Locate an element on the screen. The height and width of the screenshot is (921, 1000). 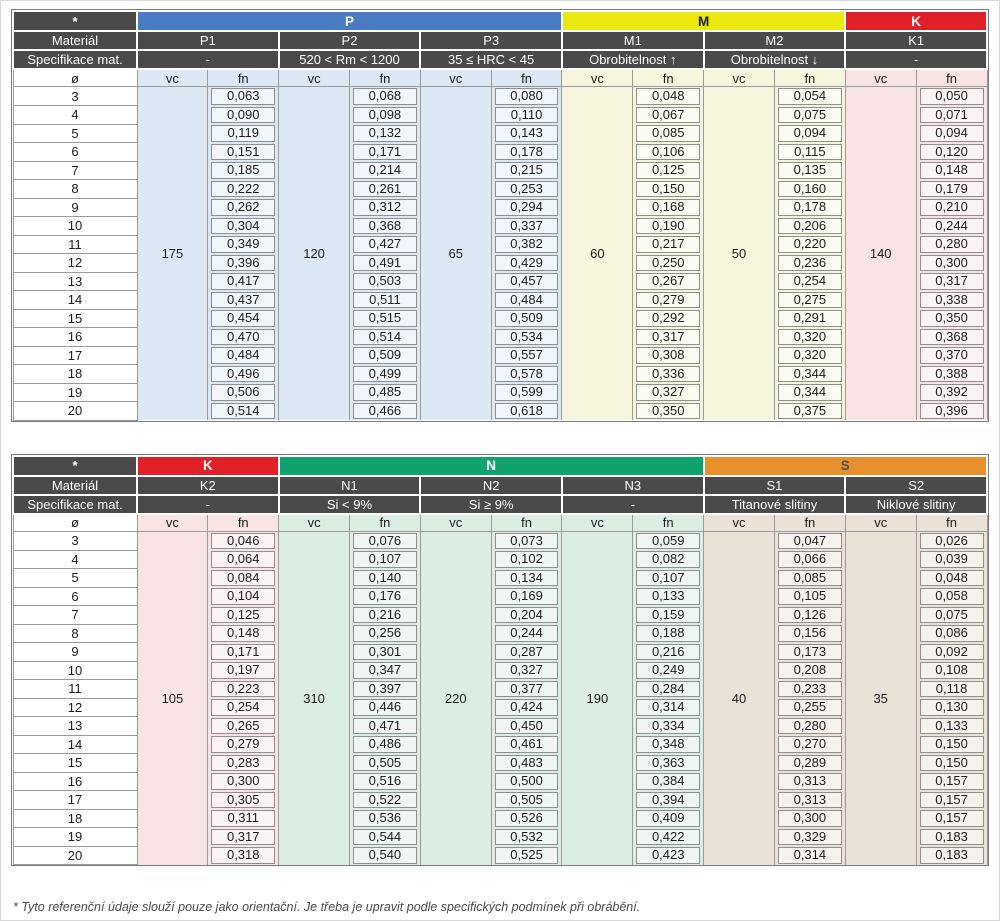
fn-value-cell-N2: 0,424 is located at coordinates (526, 707).